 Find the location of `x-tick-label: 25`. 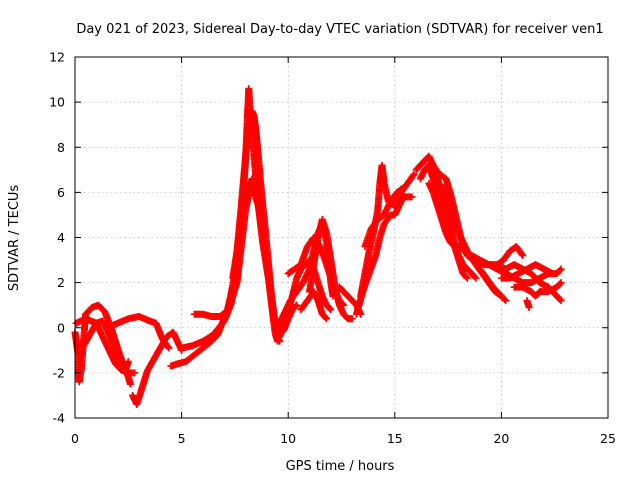

x-tick-label: 25 is located at coordinates (608, 438).